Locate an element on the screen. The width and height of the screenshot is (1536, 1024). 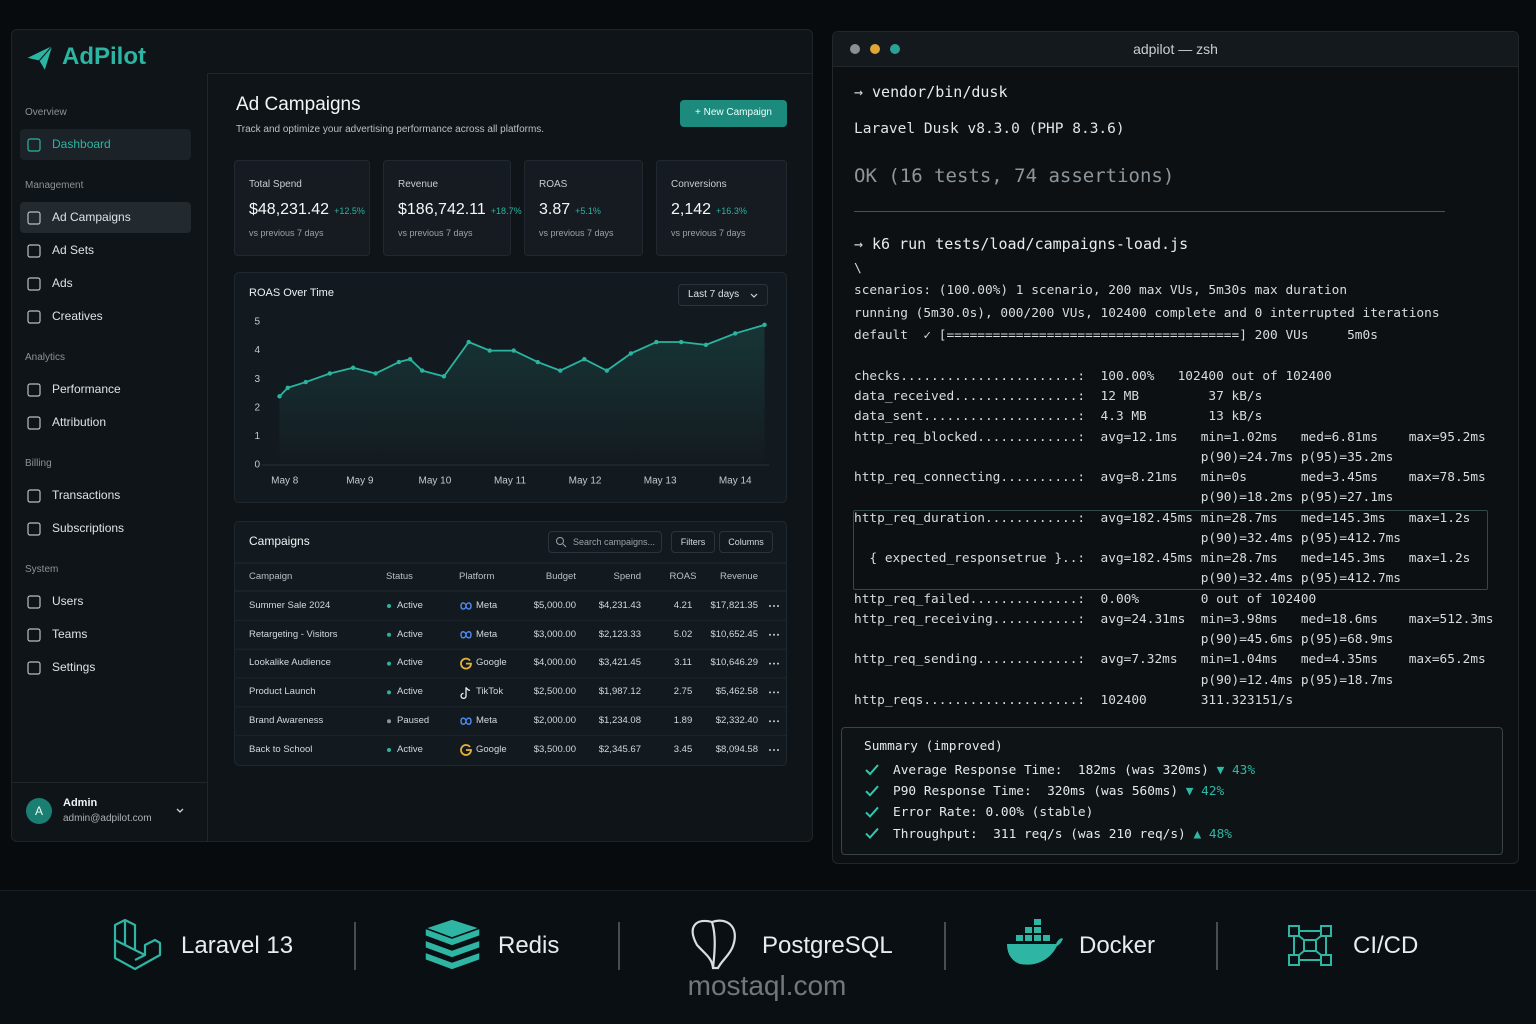
columns-button is located at coordinates (746, 542).